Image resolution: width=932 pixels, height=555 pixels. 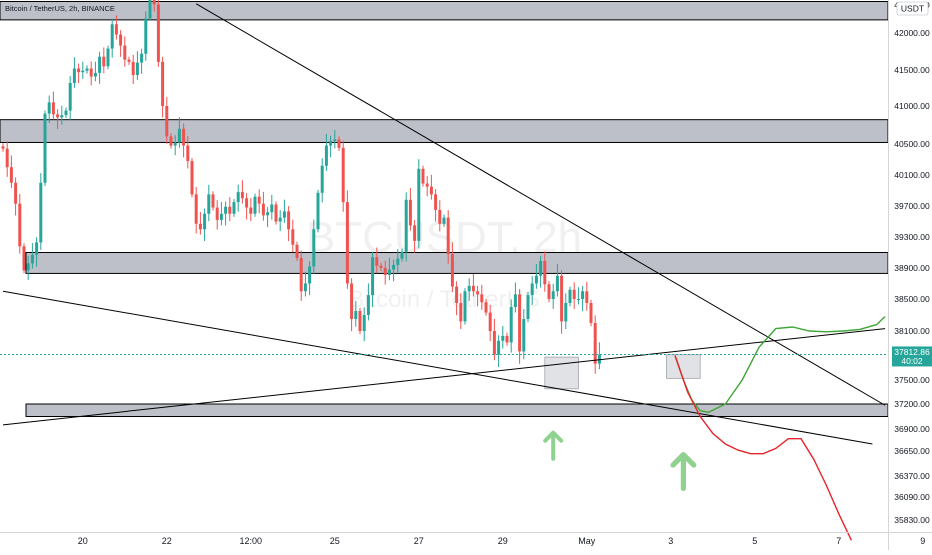 I want to click on x-axis: 20 22 12:00 25 27 29 May 3 5 7 9, so click(x=502, y=541).